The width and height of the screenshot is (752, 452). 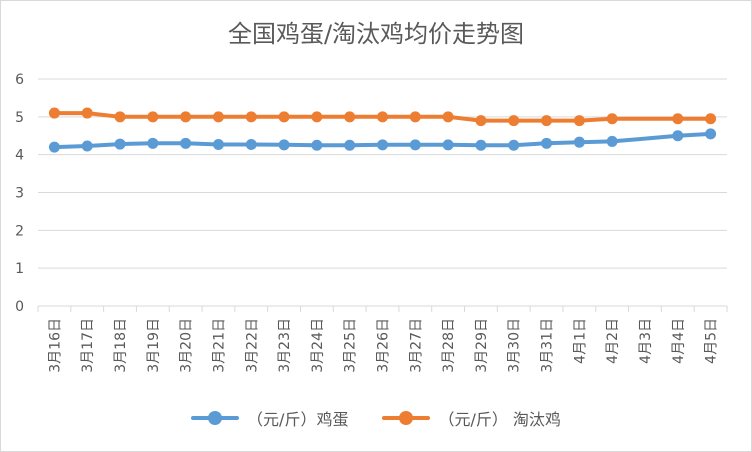 What do you see at coordinates (580, 341) in the screenshot?
I see `x-tick-label: 4月1日` at bounding box center [580, 341].